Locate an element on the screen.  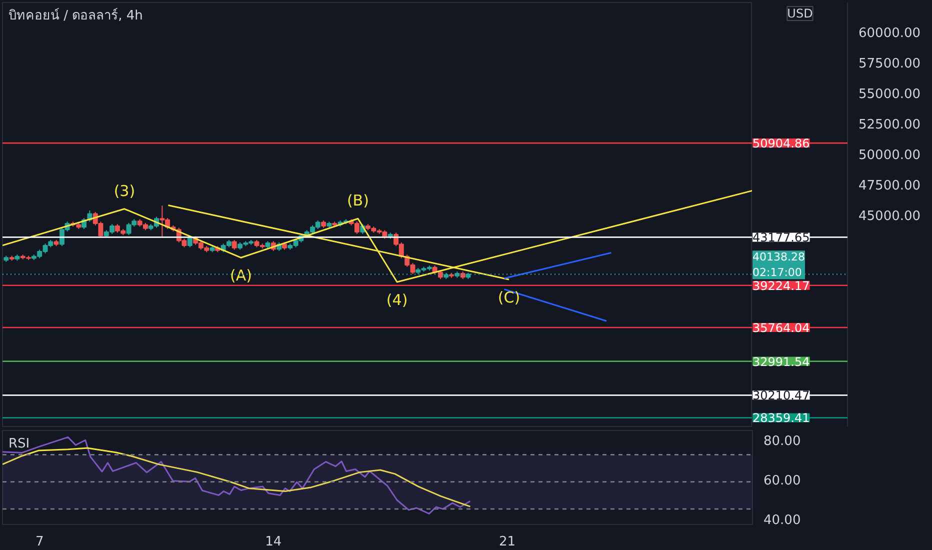
annotation: (A) is located at coordinates (241, 275).